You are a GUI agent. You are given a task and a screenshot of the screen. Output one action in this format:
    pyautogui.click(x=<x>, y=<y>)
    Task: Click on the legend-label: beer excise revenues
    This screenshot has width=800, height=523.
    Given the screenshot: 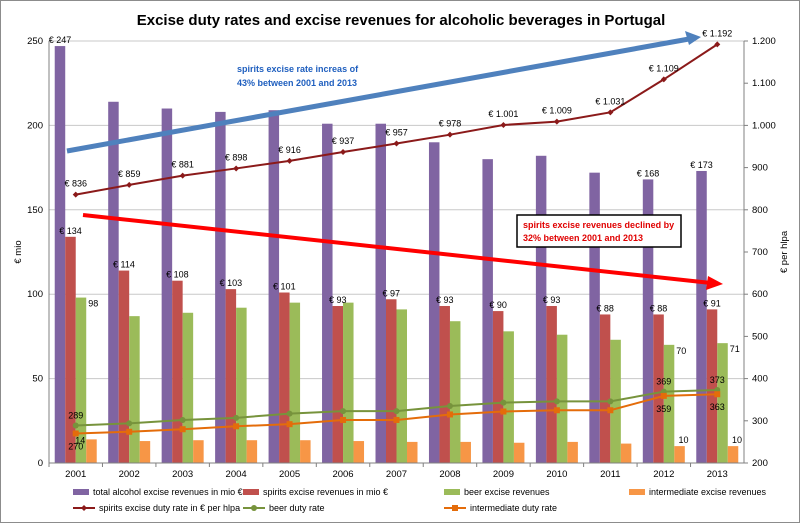 What is the action you would take?
    pyautogui.click(x=507, y=492)
    